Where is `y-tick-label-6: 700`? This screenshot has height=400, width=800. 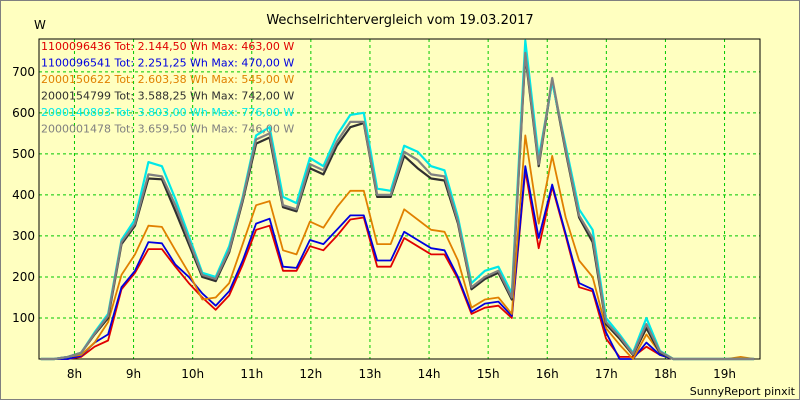 y-tick-label-6: 700 is located at coordinates (23, 72).